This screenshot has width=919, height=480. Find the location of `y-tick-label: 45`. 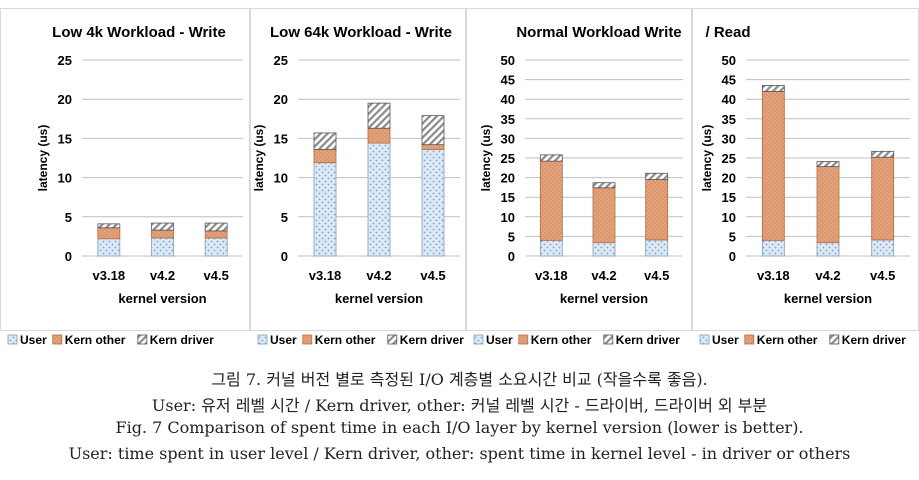

y-tick-label: 45 is located at coordinates (729, 80).